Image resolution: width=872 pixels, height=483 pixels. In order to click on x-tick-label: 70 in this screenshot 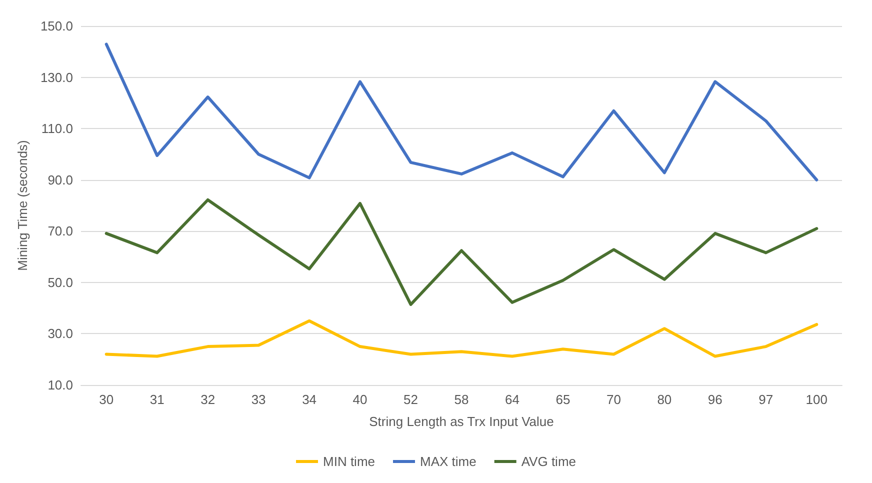, I will do `click(613, 399)`.